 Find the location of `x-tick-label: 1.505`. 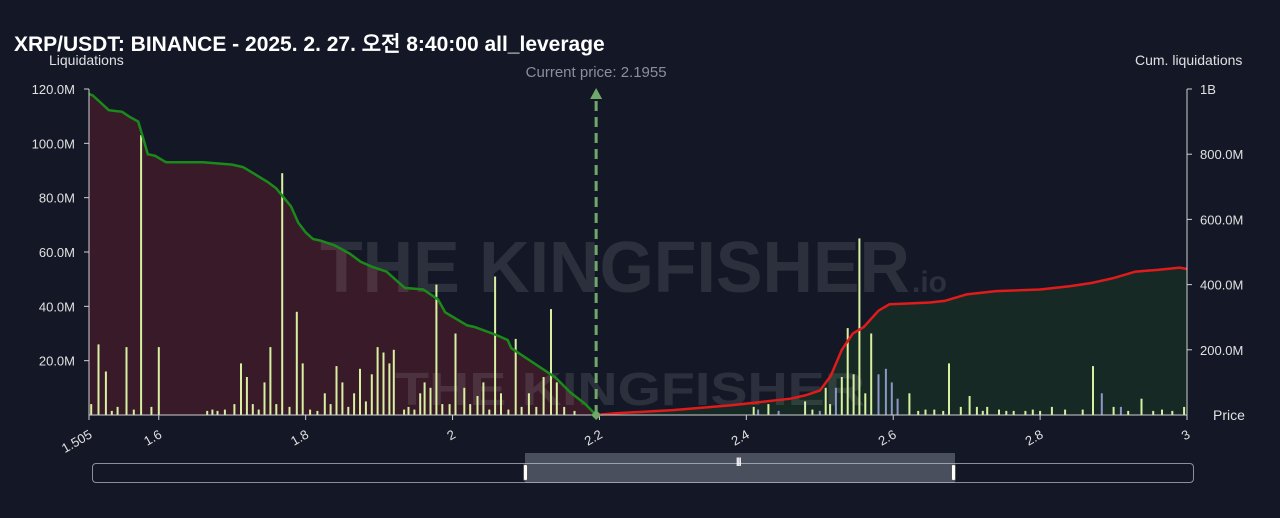

x-tick-label: 1.505 is located at coordinates (77, 441).